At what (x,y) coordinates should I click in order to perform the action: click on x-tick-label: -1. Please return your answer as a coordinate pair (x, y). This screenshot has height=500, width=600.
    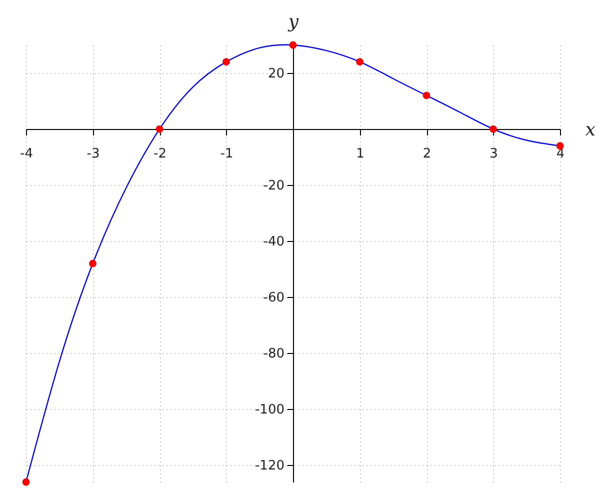
    Looking at the image, I should click on (227, 154).